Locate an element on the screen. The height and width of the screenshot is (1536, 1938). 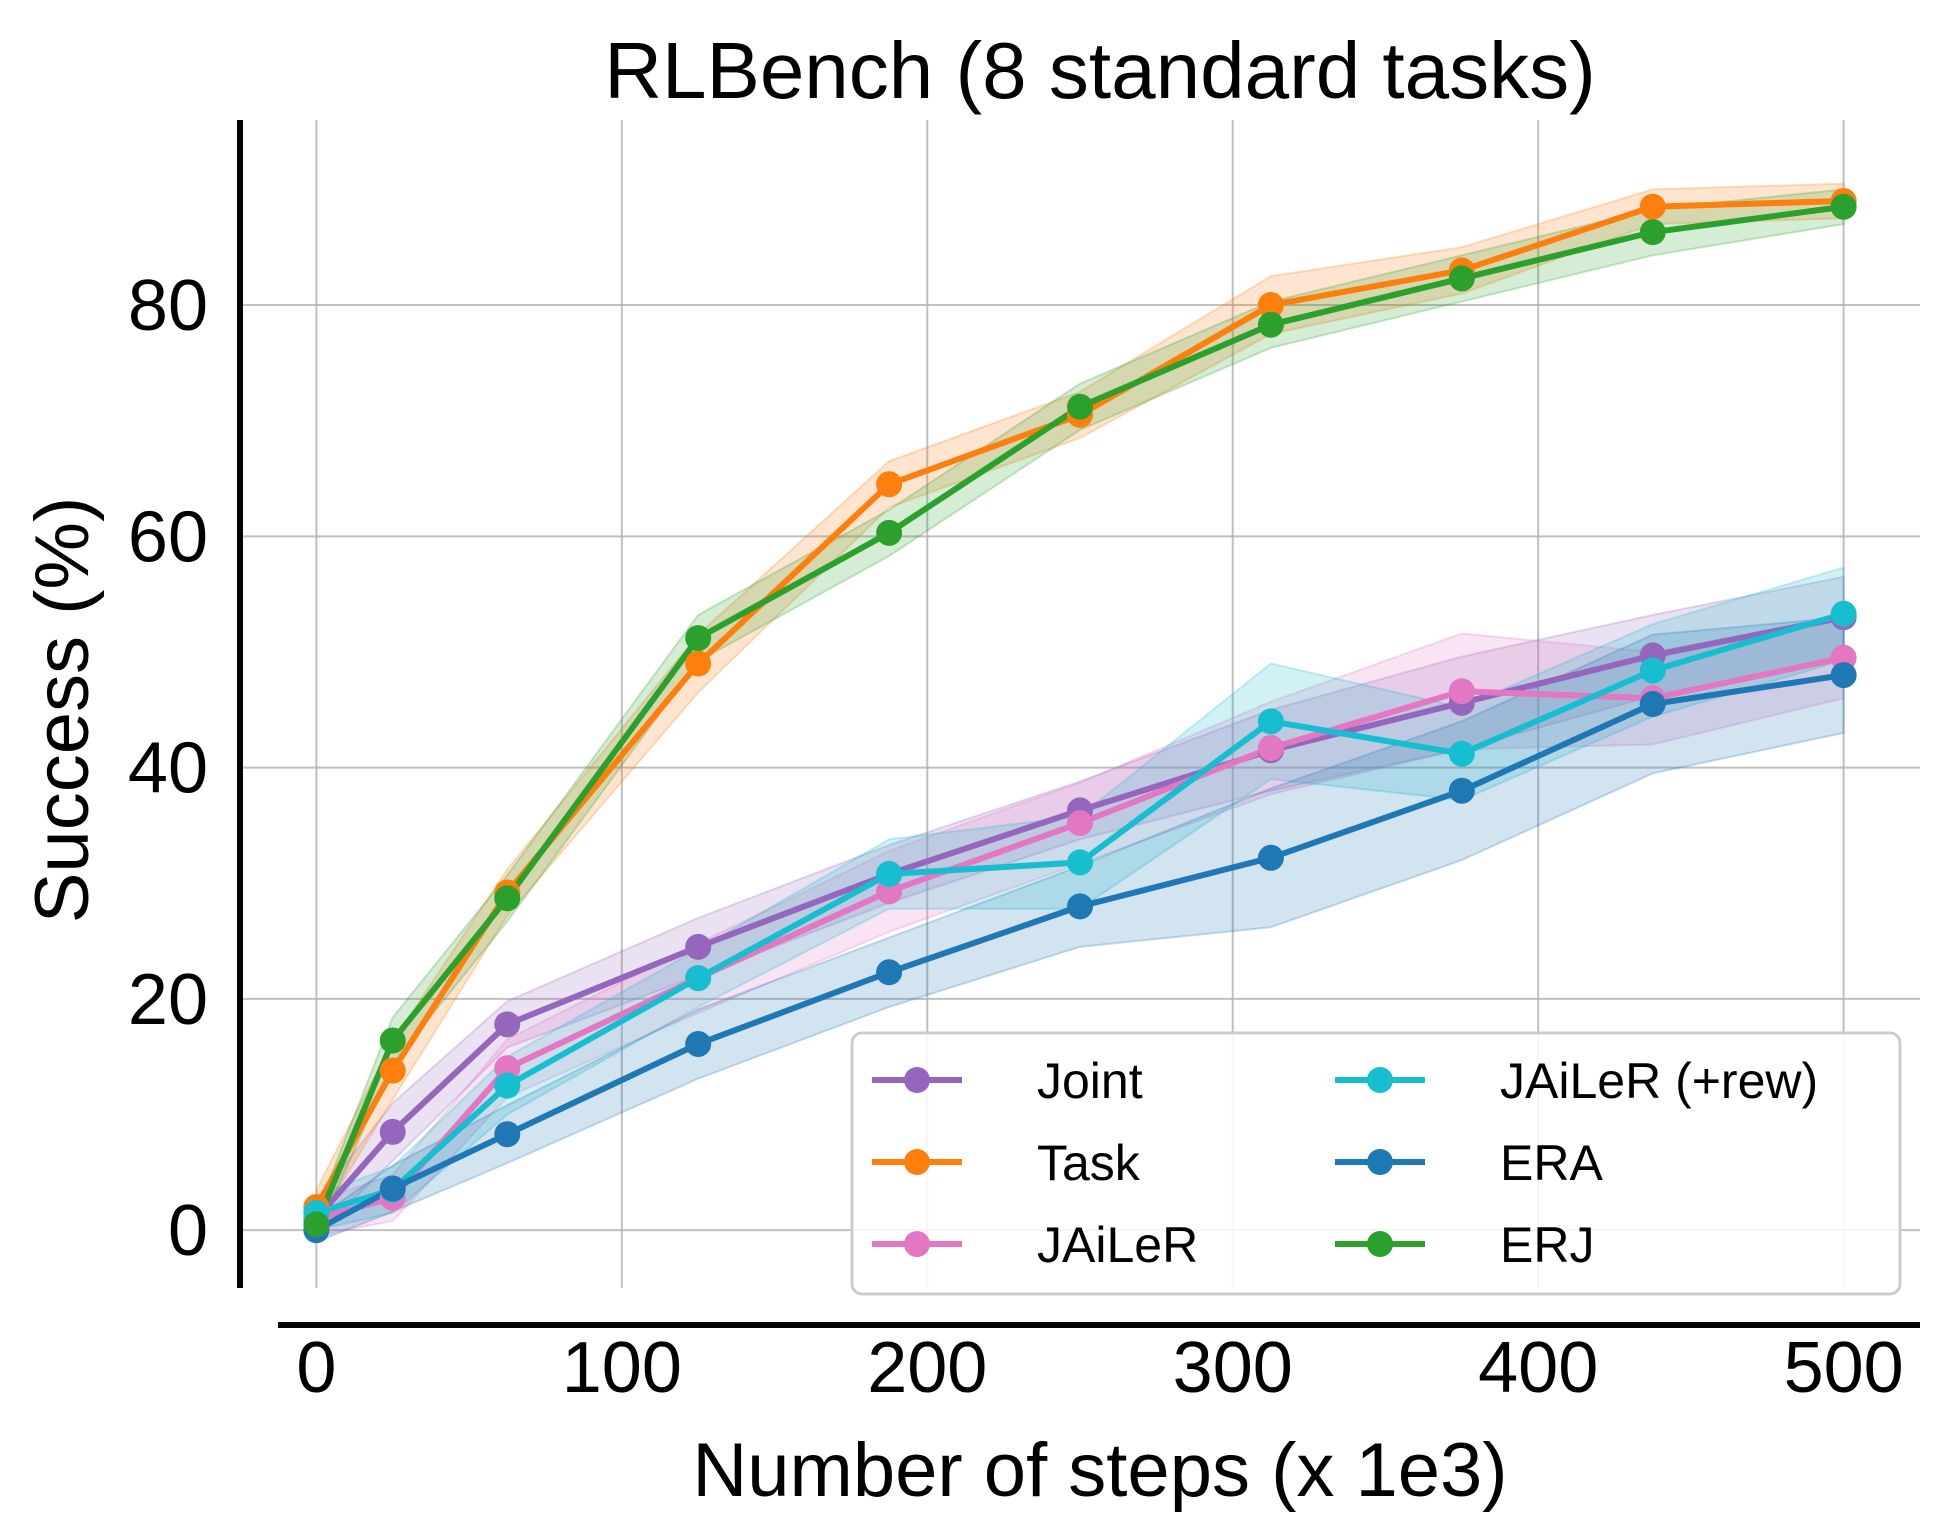
x-axis-label: Number of steps (x 1e3) is located at coordinates (1099, 1470).